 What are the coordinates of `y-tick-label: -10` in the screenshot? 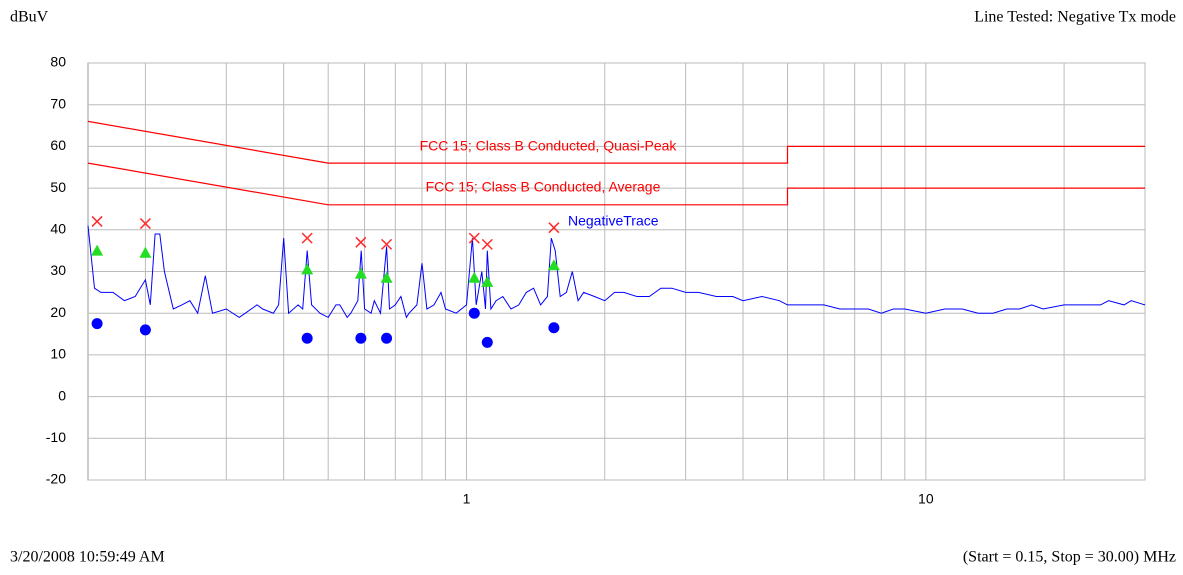 It's located at (56, 437).